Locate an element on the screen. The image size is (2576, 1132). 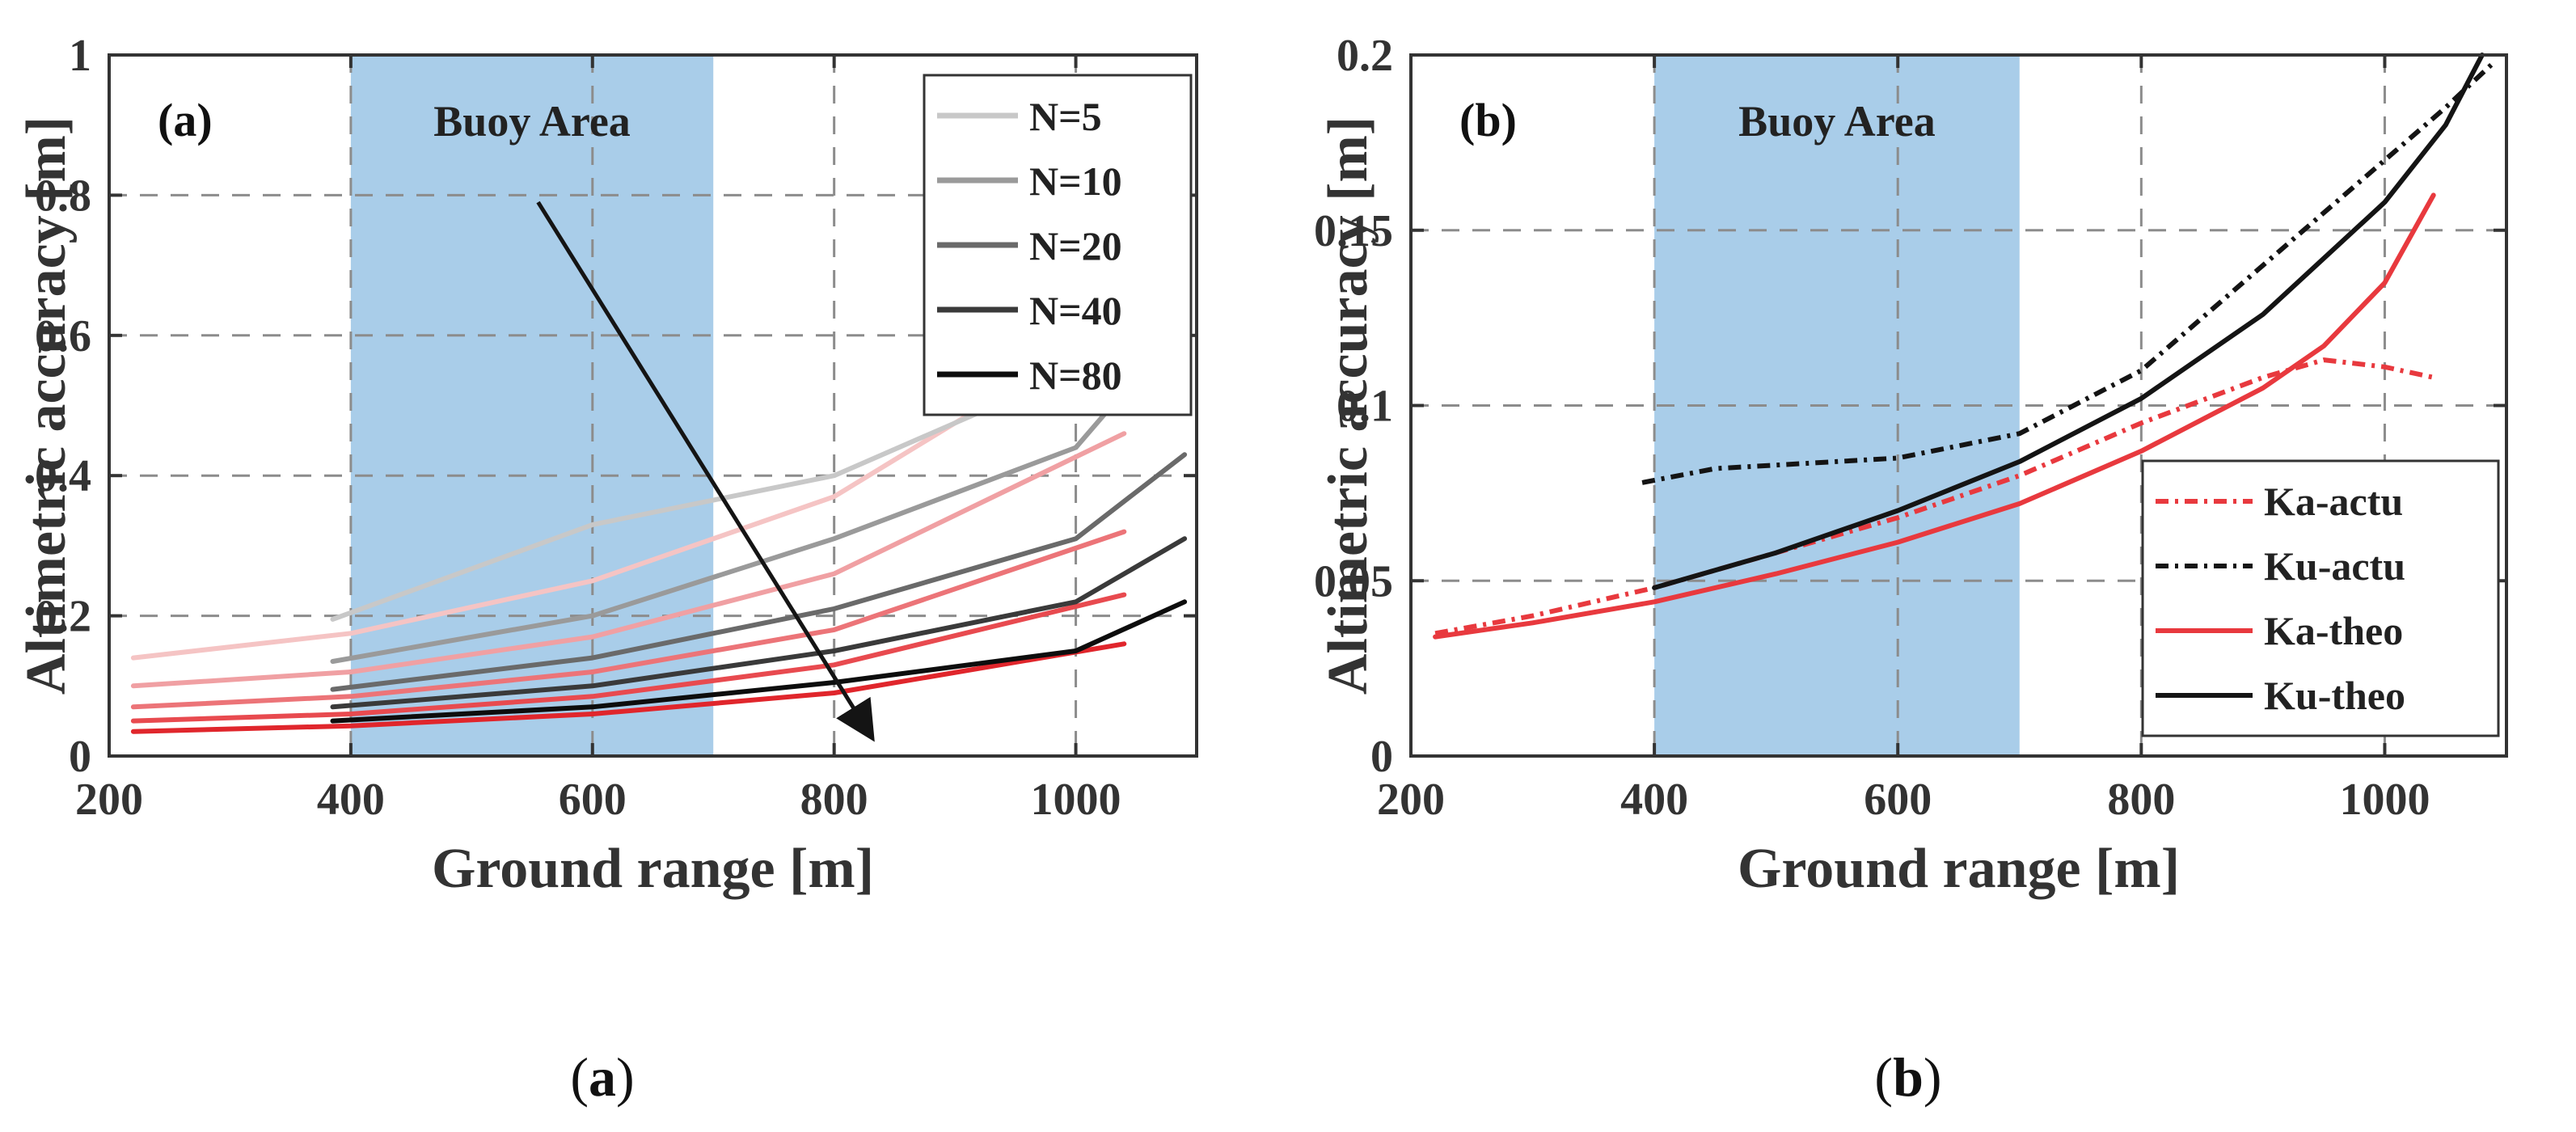
legend-label: Ka-theo is located at coordinates (2333, 630).